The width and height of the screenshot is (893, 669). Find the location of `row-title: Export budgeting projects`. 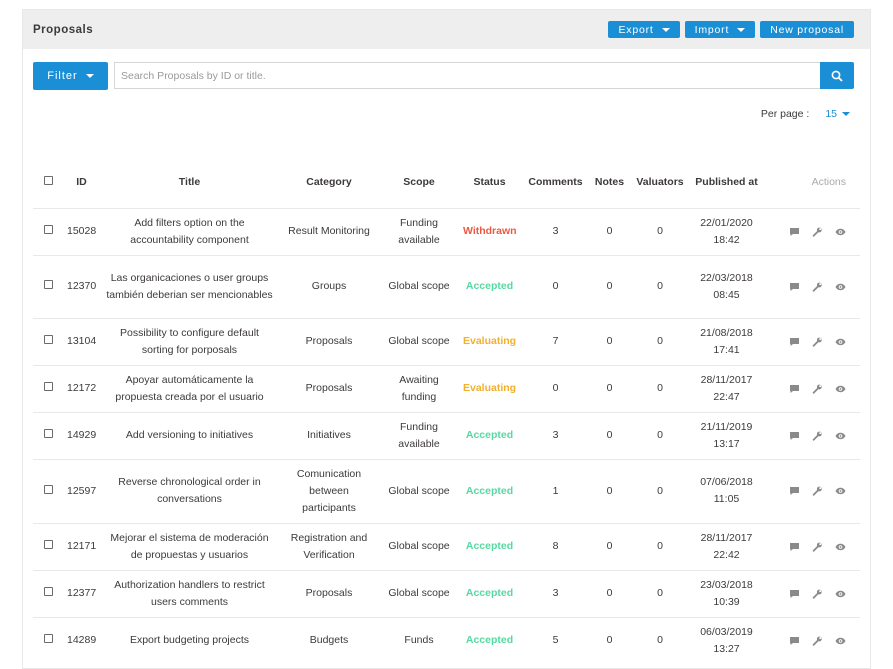

row-title: Export budgeting projects is located at coordinates (189, 640).